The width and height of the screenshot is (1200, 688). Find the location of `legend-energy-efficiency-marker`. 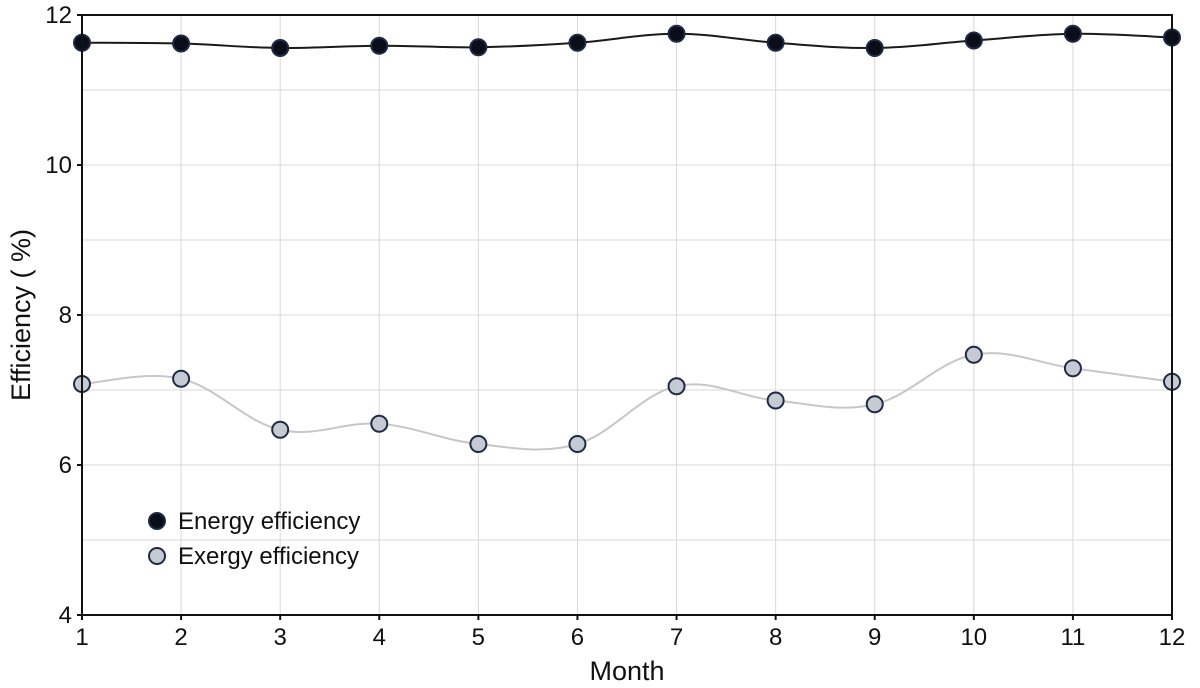

legend-energy-efficiency-marker is located at coordinates (157, 521).